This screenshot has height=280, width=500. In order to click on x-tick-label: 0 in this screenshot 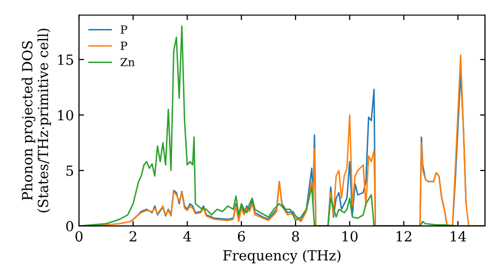, I will do `click(78, 236)`.